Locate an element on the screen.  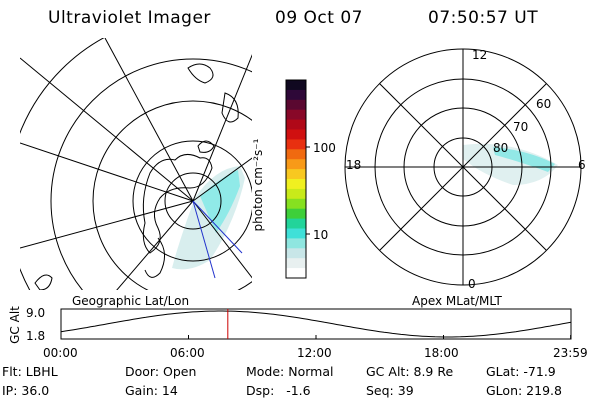
status-gc-alt: GC Alt: 8.9 Re is located at coordinates (410, 371).